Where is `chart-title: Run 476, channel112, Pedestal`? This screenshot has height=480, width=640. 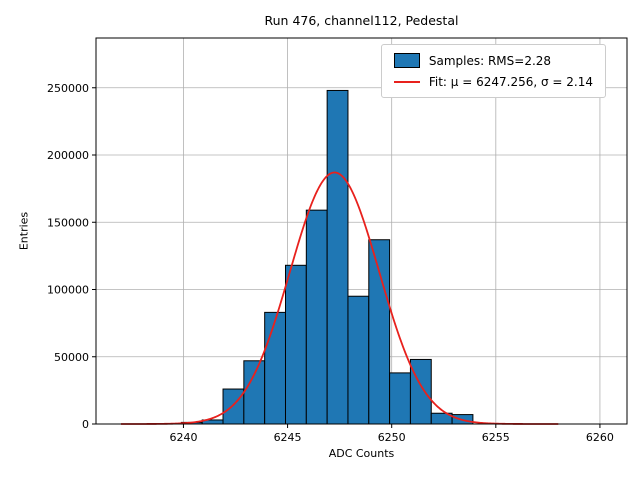 chart-title: Run 476, channel112, Pedestal is located at coordinates (361, 20).